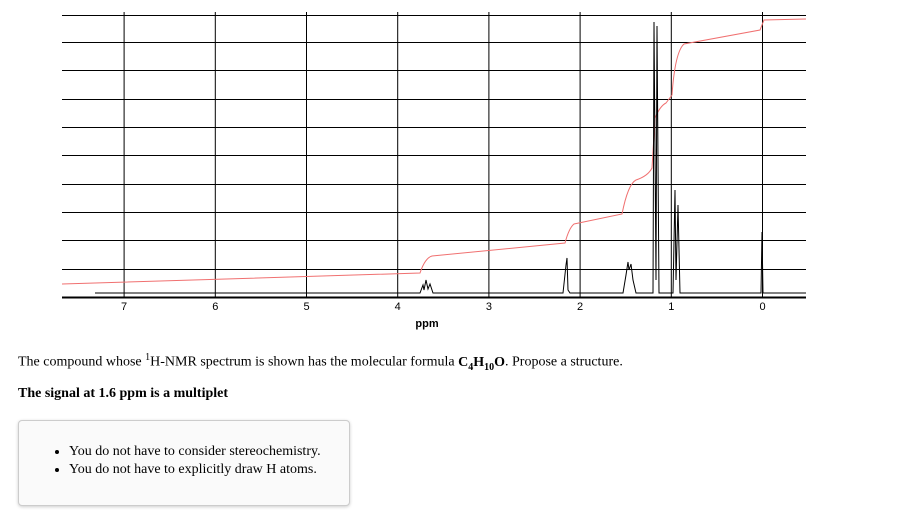 This screenshot has width=902, height=525. I want to click on note: The signal at 1.6 ppm is a multiplet, so click(123, 393).